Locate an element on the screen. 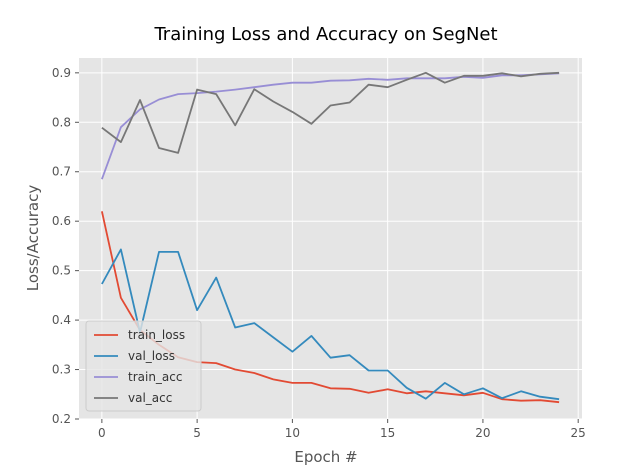 This screenshot has height=471, width=630. y-tick-label: 0.8 is located at coordinates (61, 122).